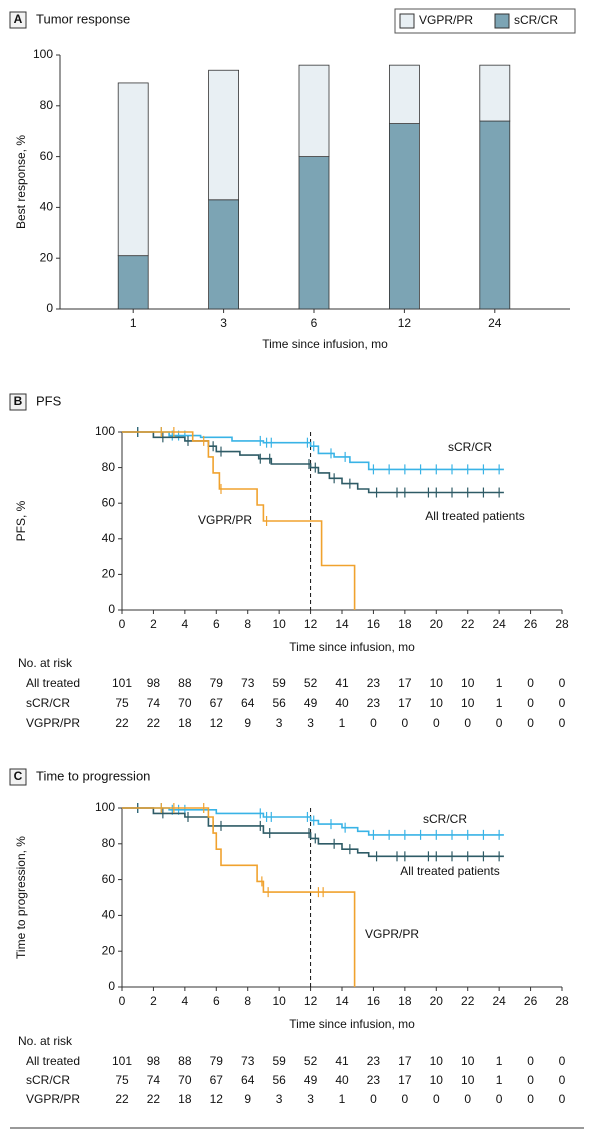  Describe the element at coordinates (217, 1080) in the screenshot. I see `risk-count: 67` at that location.